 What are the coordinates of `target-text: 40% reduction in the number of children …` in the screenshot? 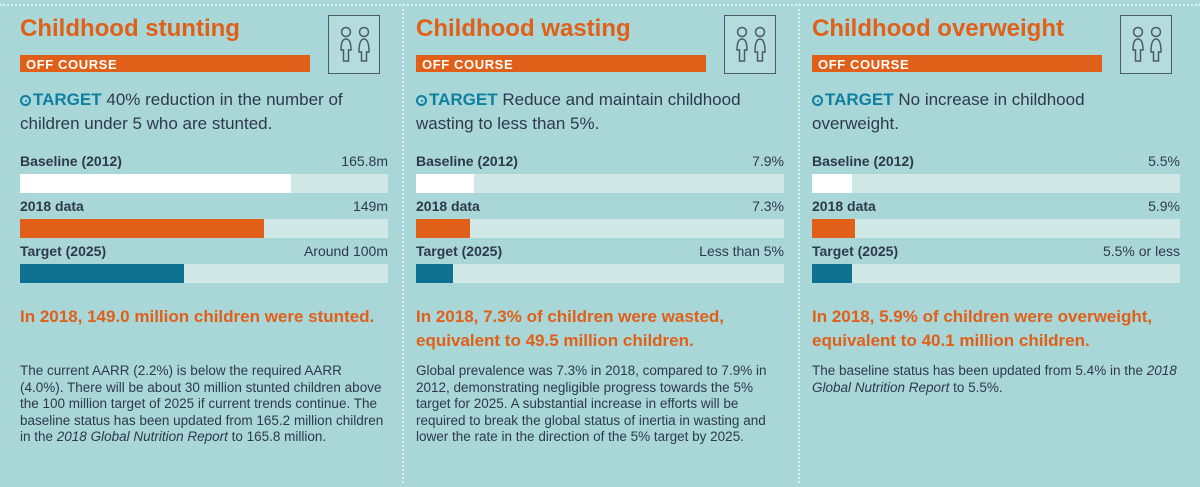 It's located at (181, 111).